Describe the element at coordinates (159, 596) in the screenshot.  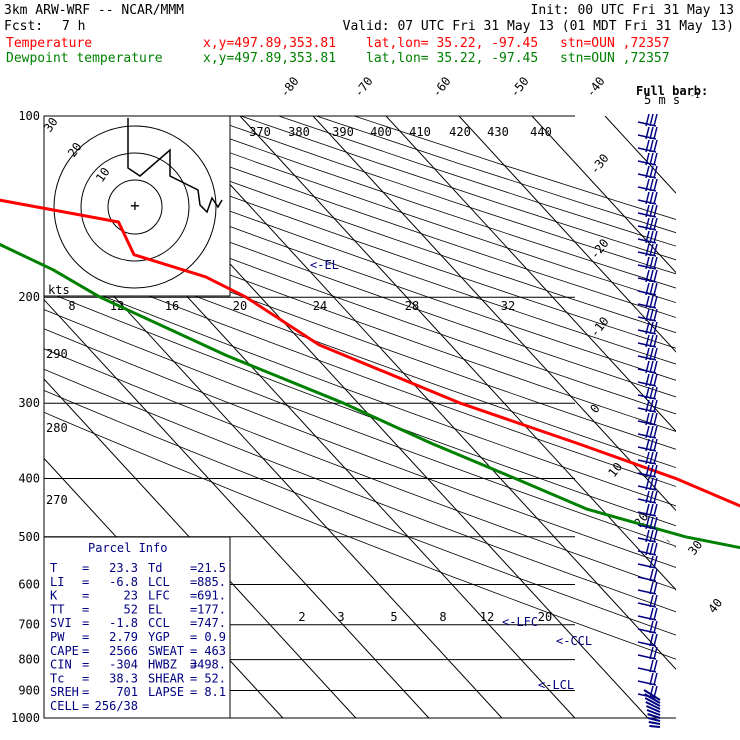
I see `parcel-key: LFC` at that location.